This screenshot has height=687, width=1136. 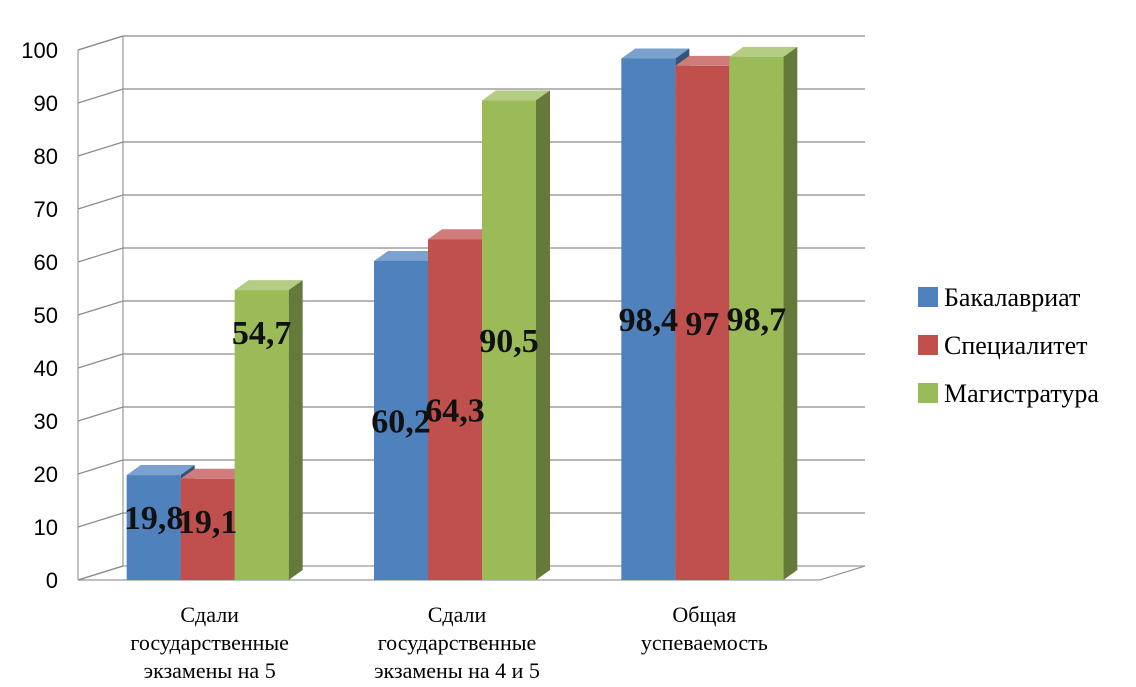 What do you see at coordinates (704, 614) in the screenshot?
I see `category-label: Общая` at bounding box center [704, 614].